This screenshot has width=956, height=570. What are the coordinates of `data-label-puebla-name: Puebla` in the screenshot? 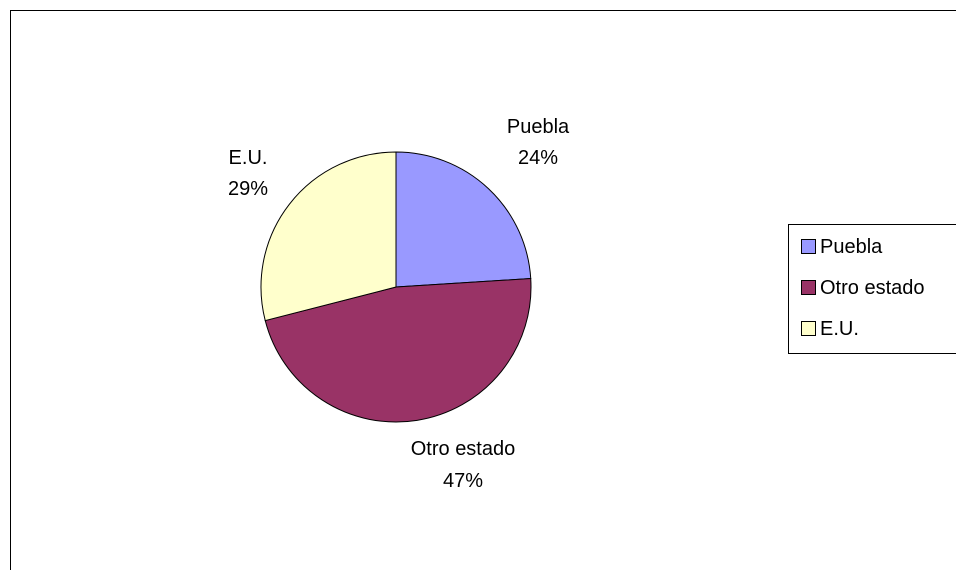 It's located at (538, 127).